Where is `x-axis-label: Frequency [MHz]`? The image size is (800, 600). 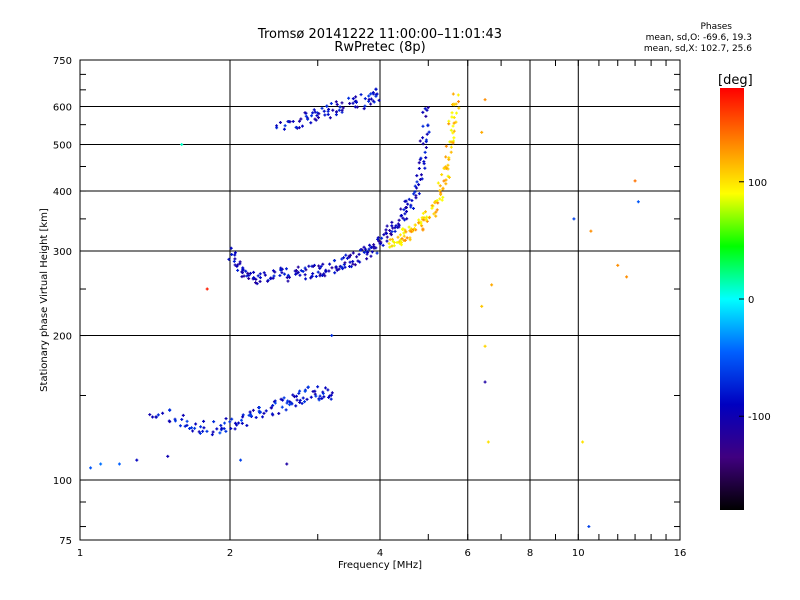 x-axis-label: Frequency [MHz] is located at coordinates (380, 565).